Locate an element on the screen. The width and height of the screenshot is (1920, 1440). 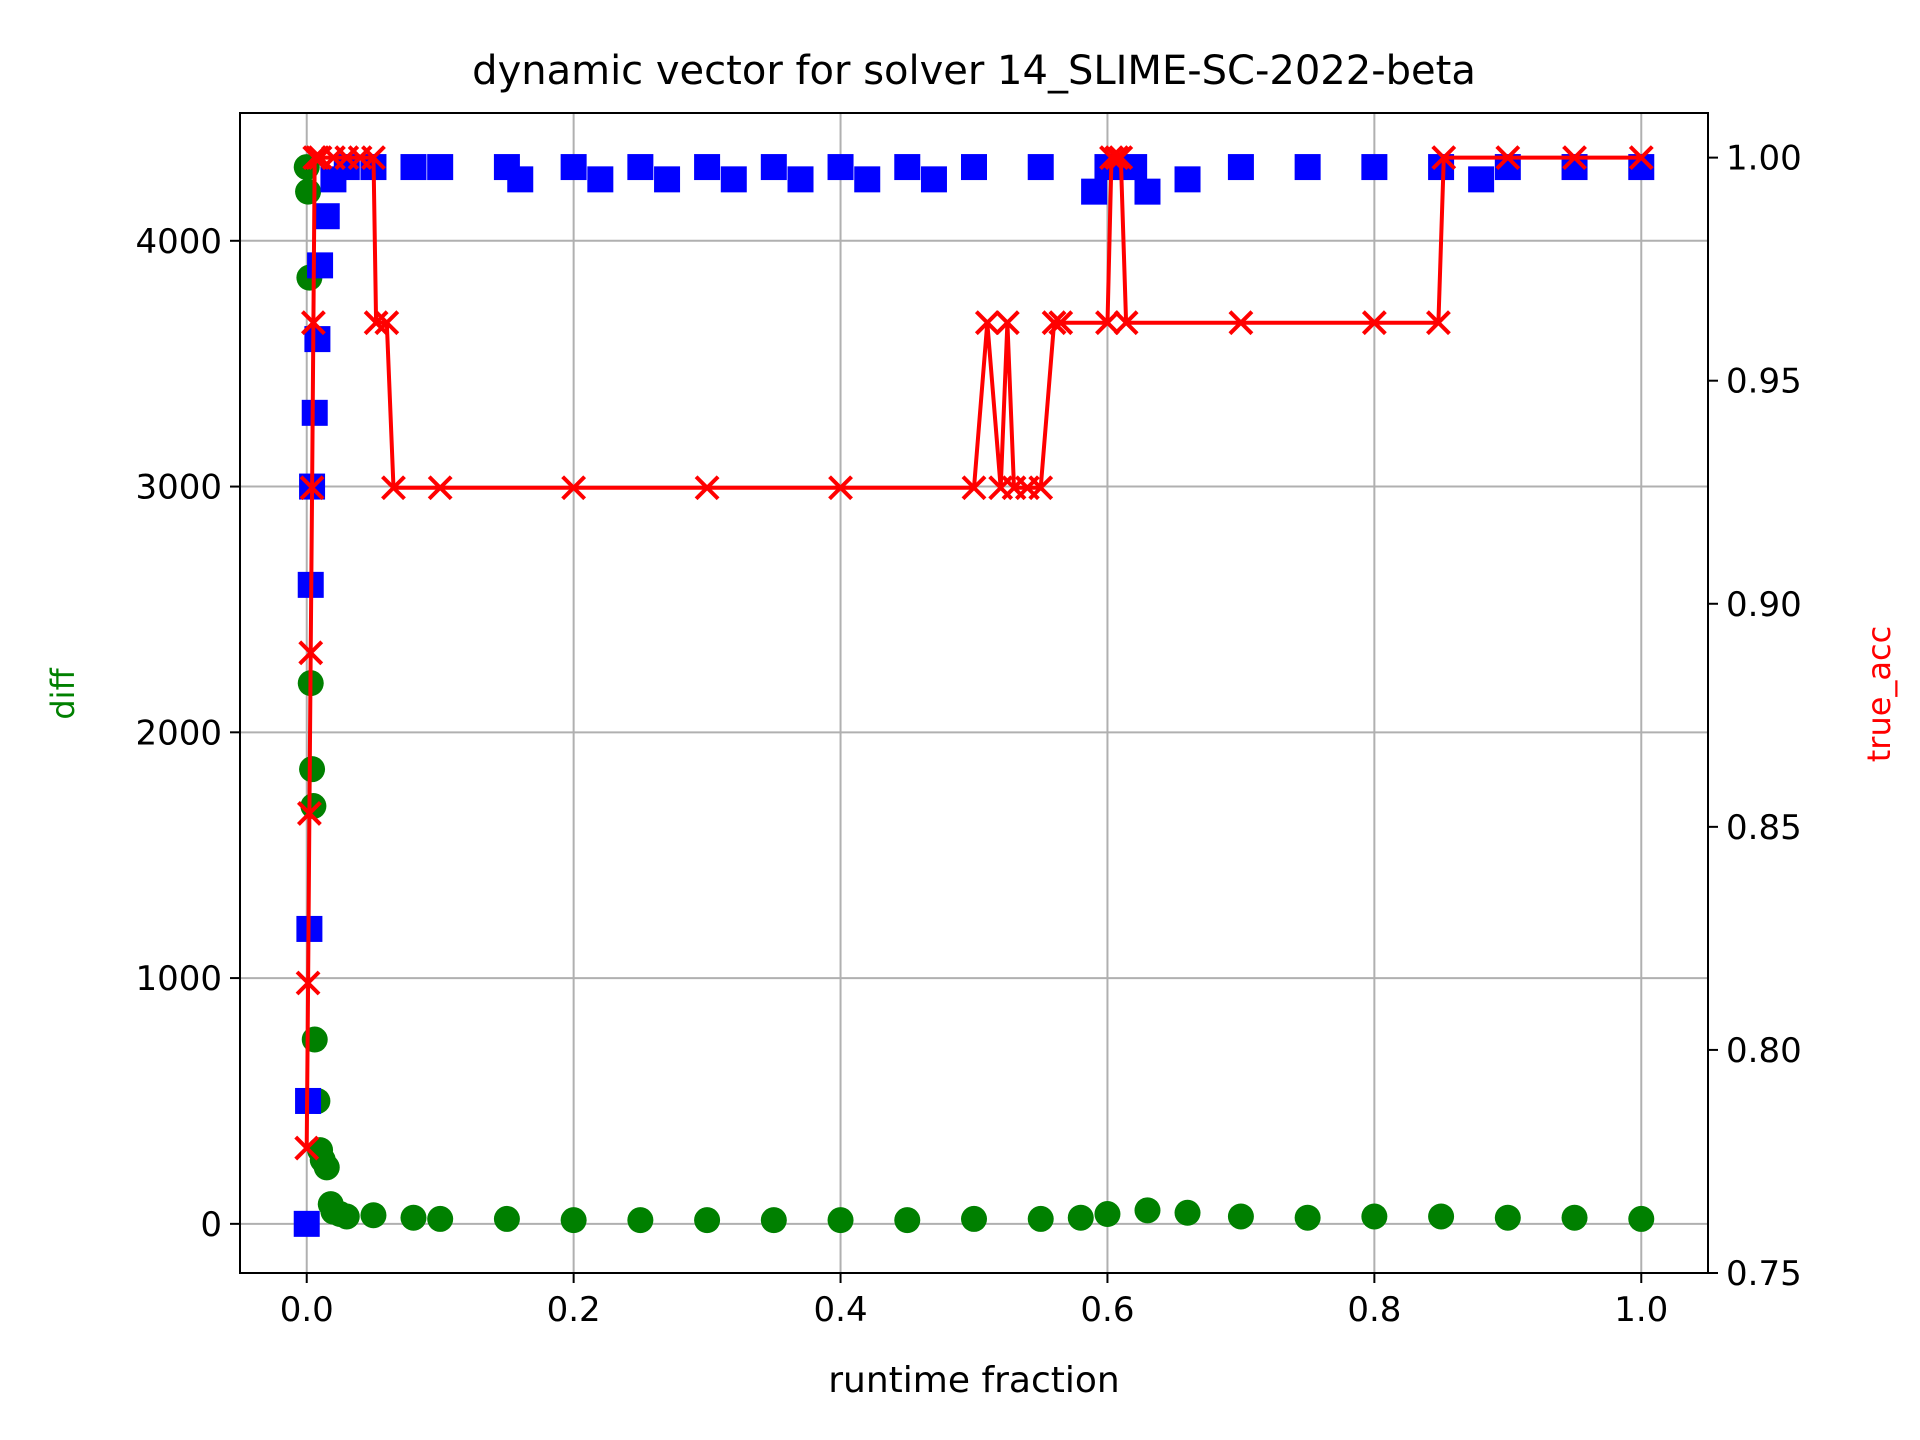
x-tick-label: 0.2 is located at coordinates (574, 1310).